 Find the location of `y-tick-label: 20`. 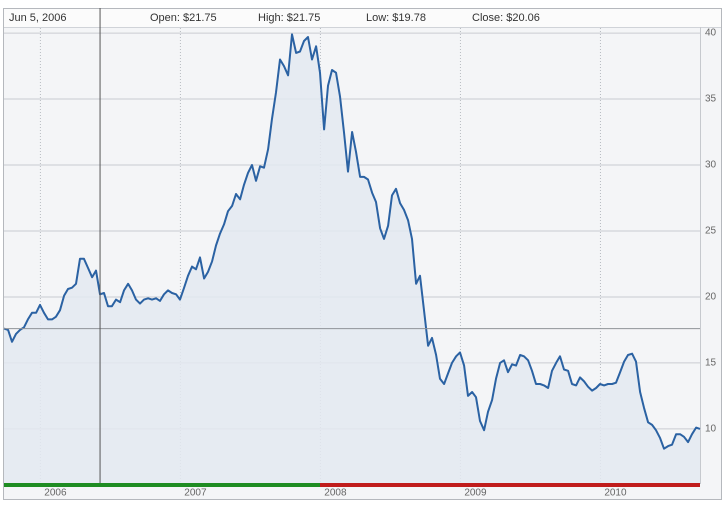

y-tick-label: 20 is located at coordinates (711, 297).